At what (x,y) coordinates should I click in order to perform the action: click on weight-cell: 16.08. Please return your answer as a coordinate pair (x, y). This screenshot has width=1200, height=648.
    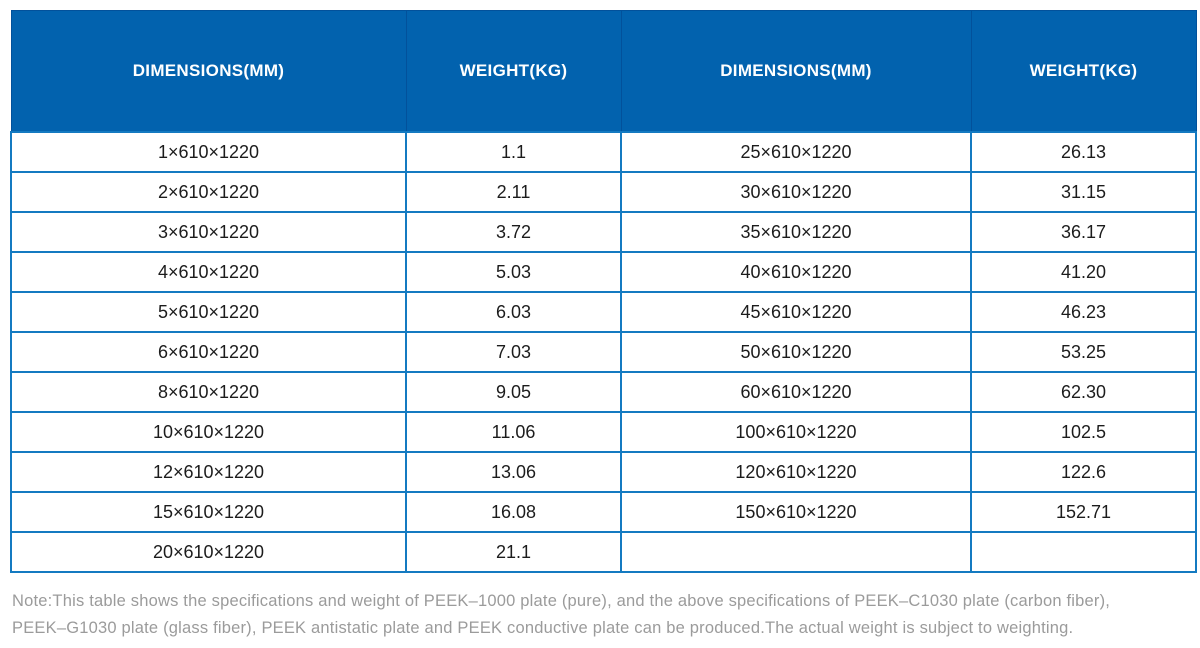
    Looking at the image, I should click on (513, 512).